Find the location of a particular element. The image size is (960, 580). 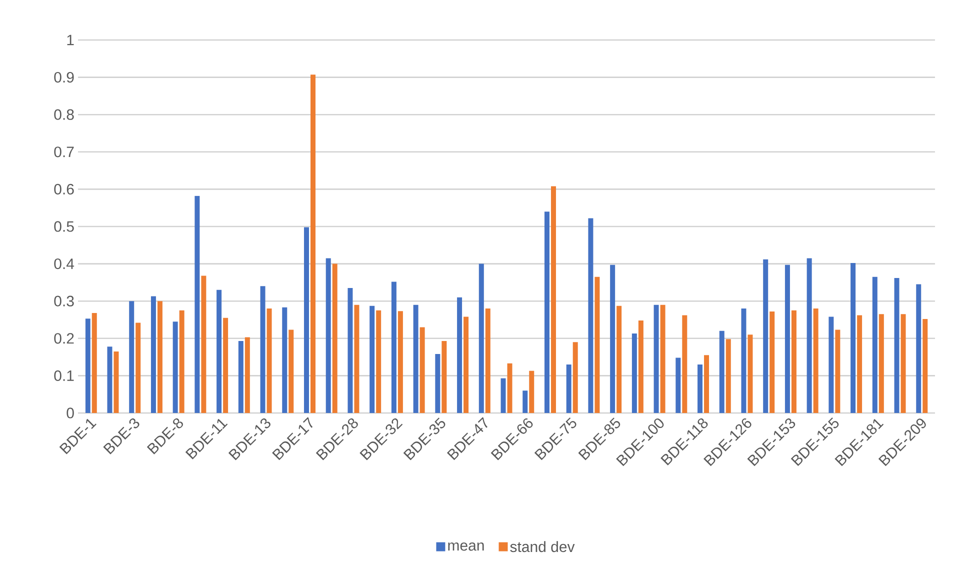

y-tick-label: 0.4 is located at coordinates (64, 264).